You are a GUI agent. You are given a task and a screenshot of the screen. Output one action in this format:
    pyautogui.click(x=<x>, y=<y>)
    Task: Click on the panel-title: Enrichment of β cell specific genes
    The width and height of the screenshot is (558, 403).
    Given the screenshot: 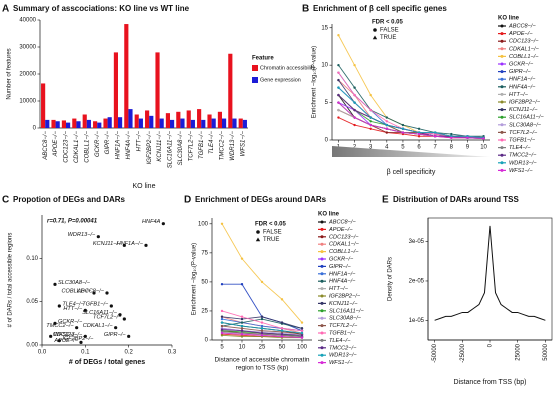 What is the action you would take?
    pyautogui.click(x=380, y=8)
    